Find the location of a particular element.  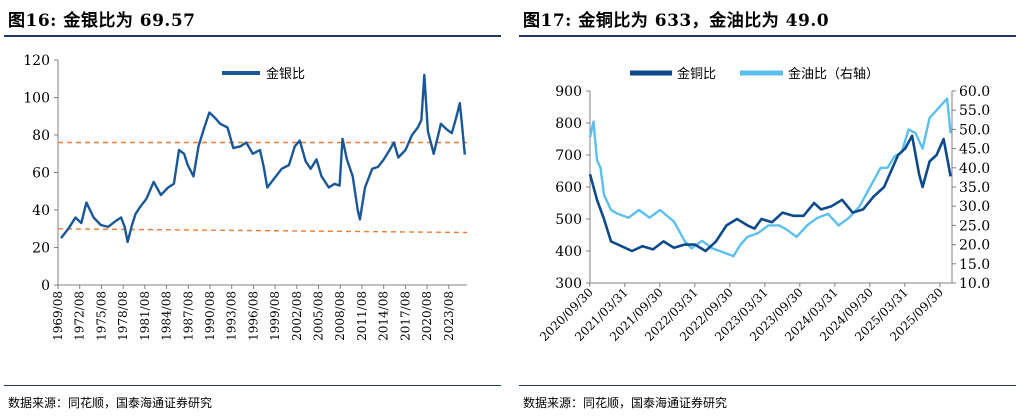

x-tick-label: 1990/08 is located at coordinates (210, 316).